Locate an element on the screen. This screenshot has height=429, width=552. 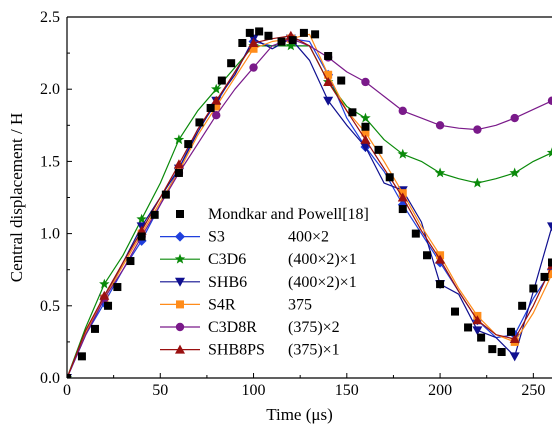
x-tick-label: 250 is located at coordinates (533, 390).